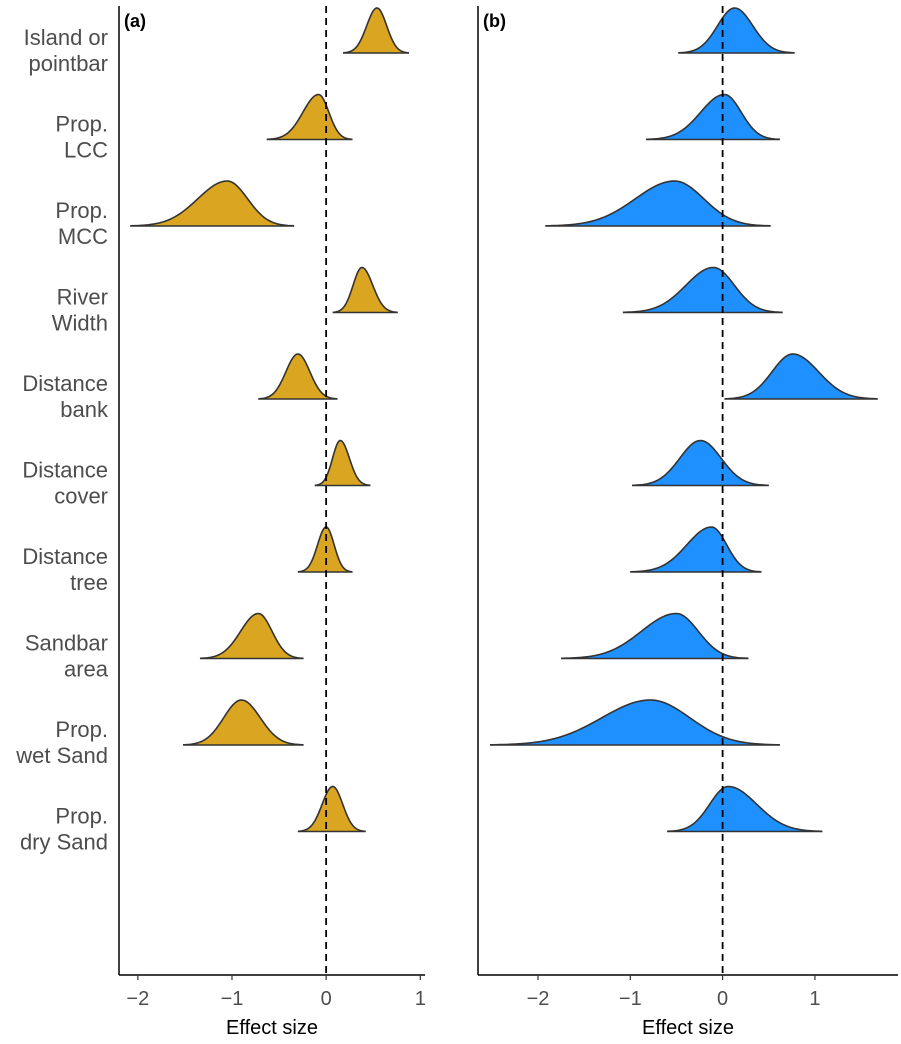 The width and height of the screenshot is (901, 1044). I want to click on panel-label: (a), so click(135, 21).